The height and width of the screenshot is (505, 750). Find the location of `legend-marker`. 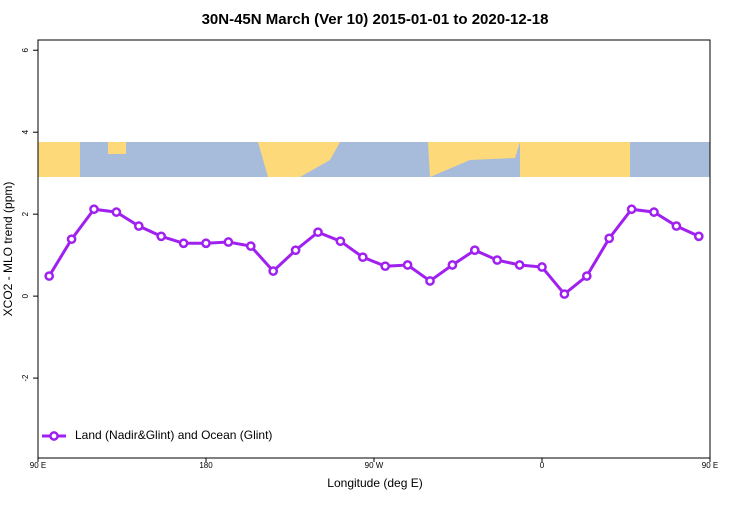

legend-marker is located at coordinates (54, 436).